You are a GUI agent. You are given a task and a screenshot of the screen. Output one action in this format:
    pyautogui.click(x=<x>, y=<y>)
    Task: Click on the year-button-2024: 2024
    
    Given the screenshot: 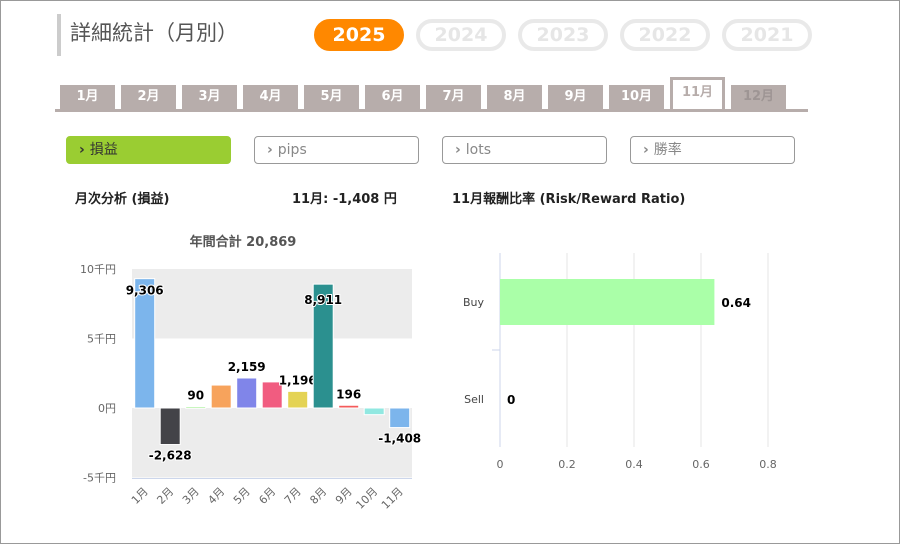 What is the action you would take?
    pyautogui.click(x=461, y=35)
    